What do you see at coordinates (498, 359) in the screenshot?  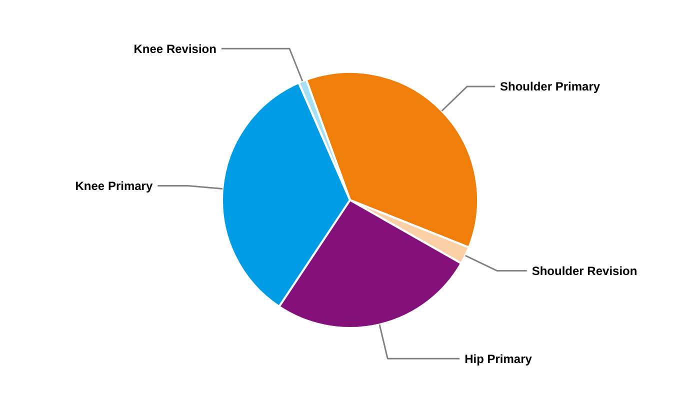 I see `slice-label: Hip Primary` at bounding box center [498, 359].